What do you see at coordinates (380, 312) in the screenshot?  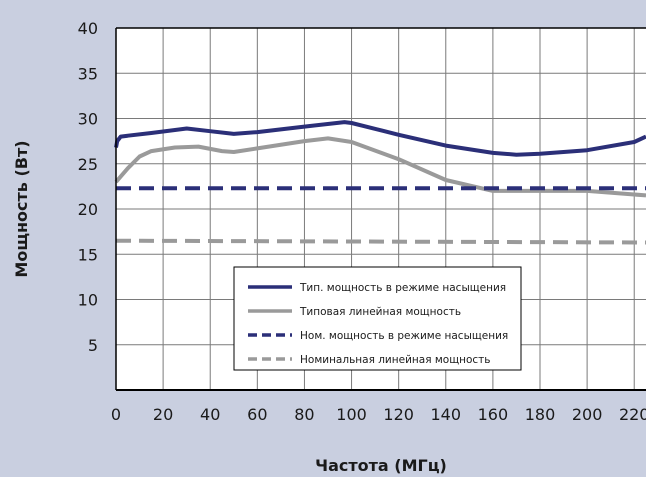 I see `legend-label: Типовая линейная мощность` at bounding box center [380, 312].